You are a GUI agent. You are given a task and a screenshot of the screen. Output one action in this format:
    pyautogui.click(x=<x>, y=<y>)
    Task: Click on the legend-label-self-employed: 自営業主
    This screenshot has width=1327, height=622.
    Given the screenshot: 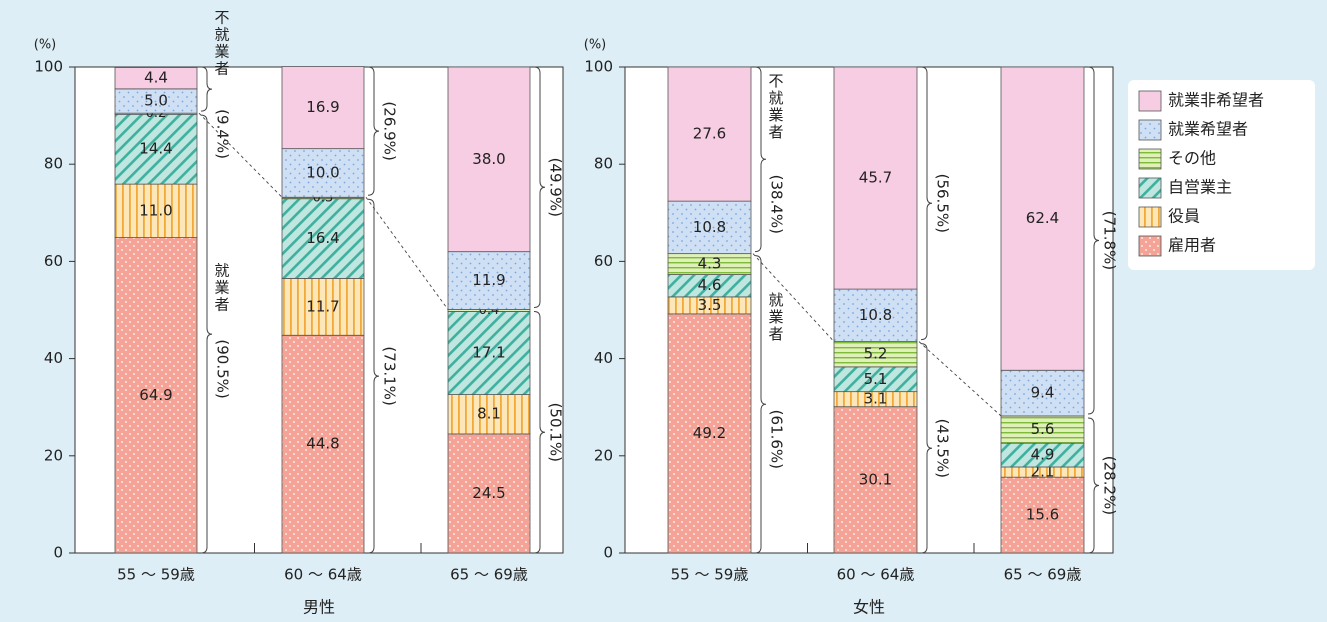 What is the action you would take?
    pyautogui.click(x=1200, y=187)
    